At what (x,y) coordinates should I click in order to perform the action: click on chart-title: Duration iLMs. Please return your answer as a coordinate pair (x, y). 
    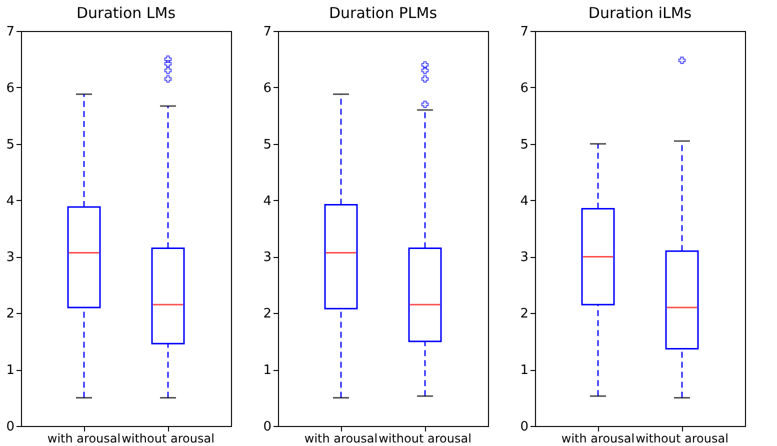
    Looking at the image, I should click on (640, 13).